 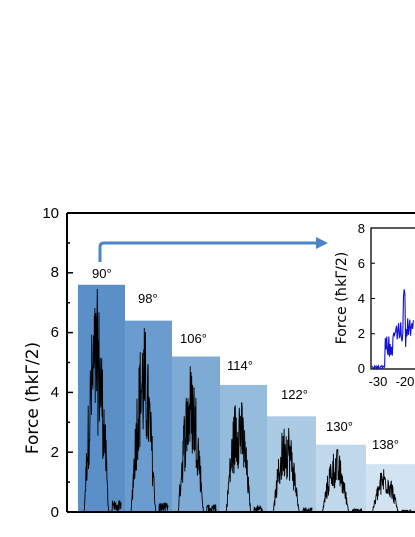 What do you see at coordinates (193, 338) in the screenshot?
I see `angle-label: 106°` at bounding box center [193, 338].